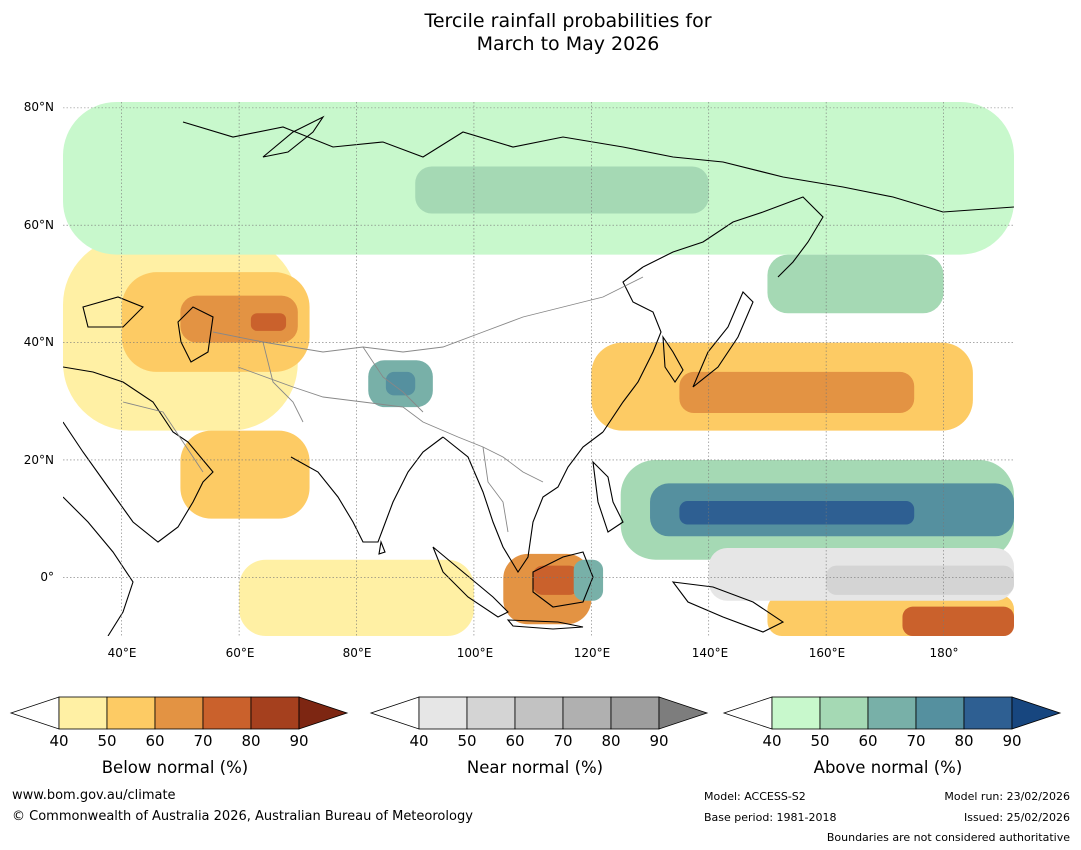 The image size is (1081, 850). Describe the element at coordinates (944, 653) in the screenshot. I see `lon-label-180: 180°` at that location.